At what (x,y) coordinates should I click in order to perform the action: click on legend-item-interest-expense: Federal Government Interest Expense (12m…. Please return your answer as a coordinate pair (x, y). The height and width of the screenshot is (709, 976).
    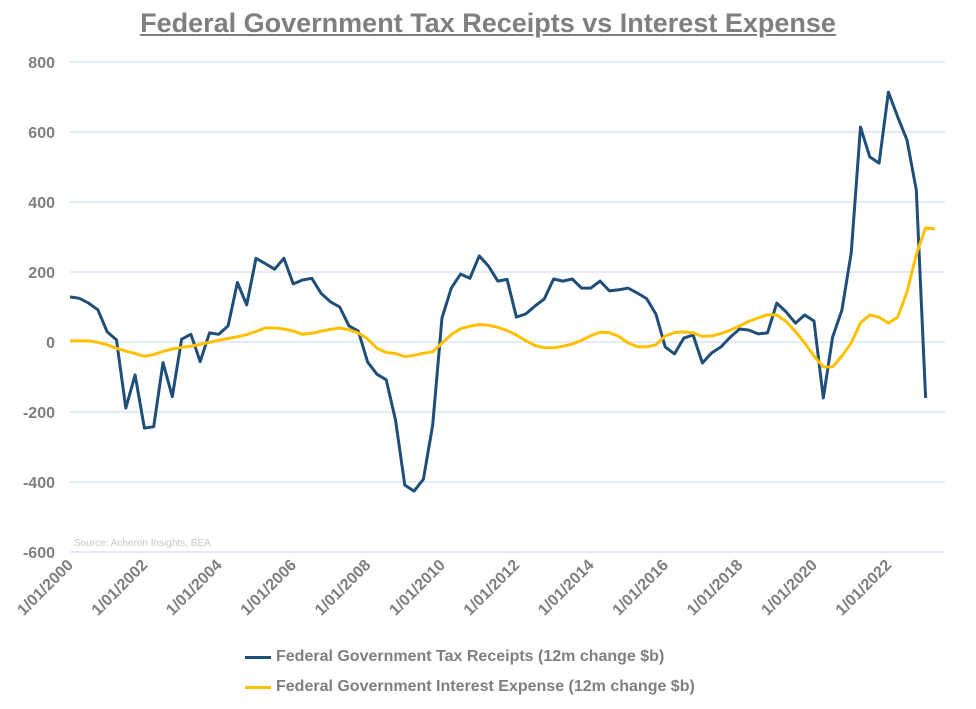
    Looking at the image, I should click on (470, 687).